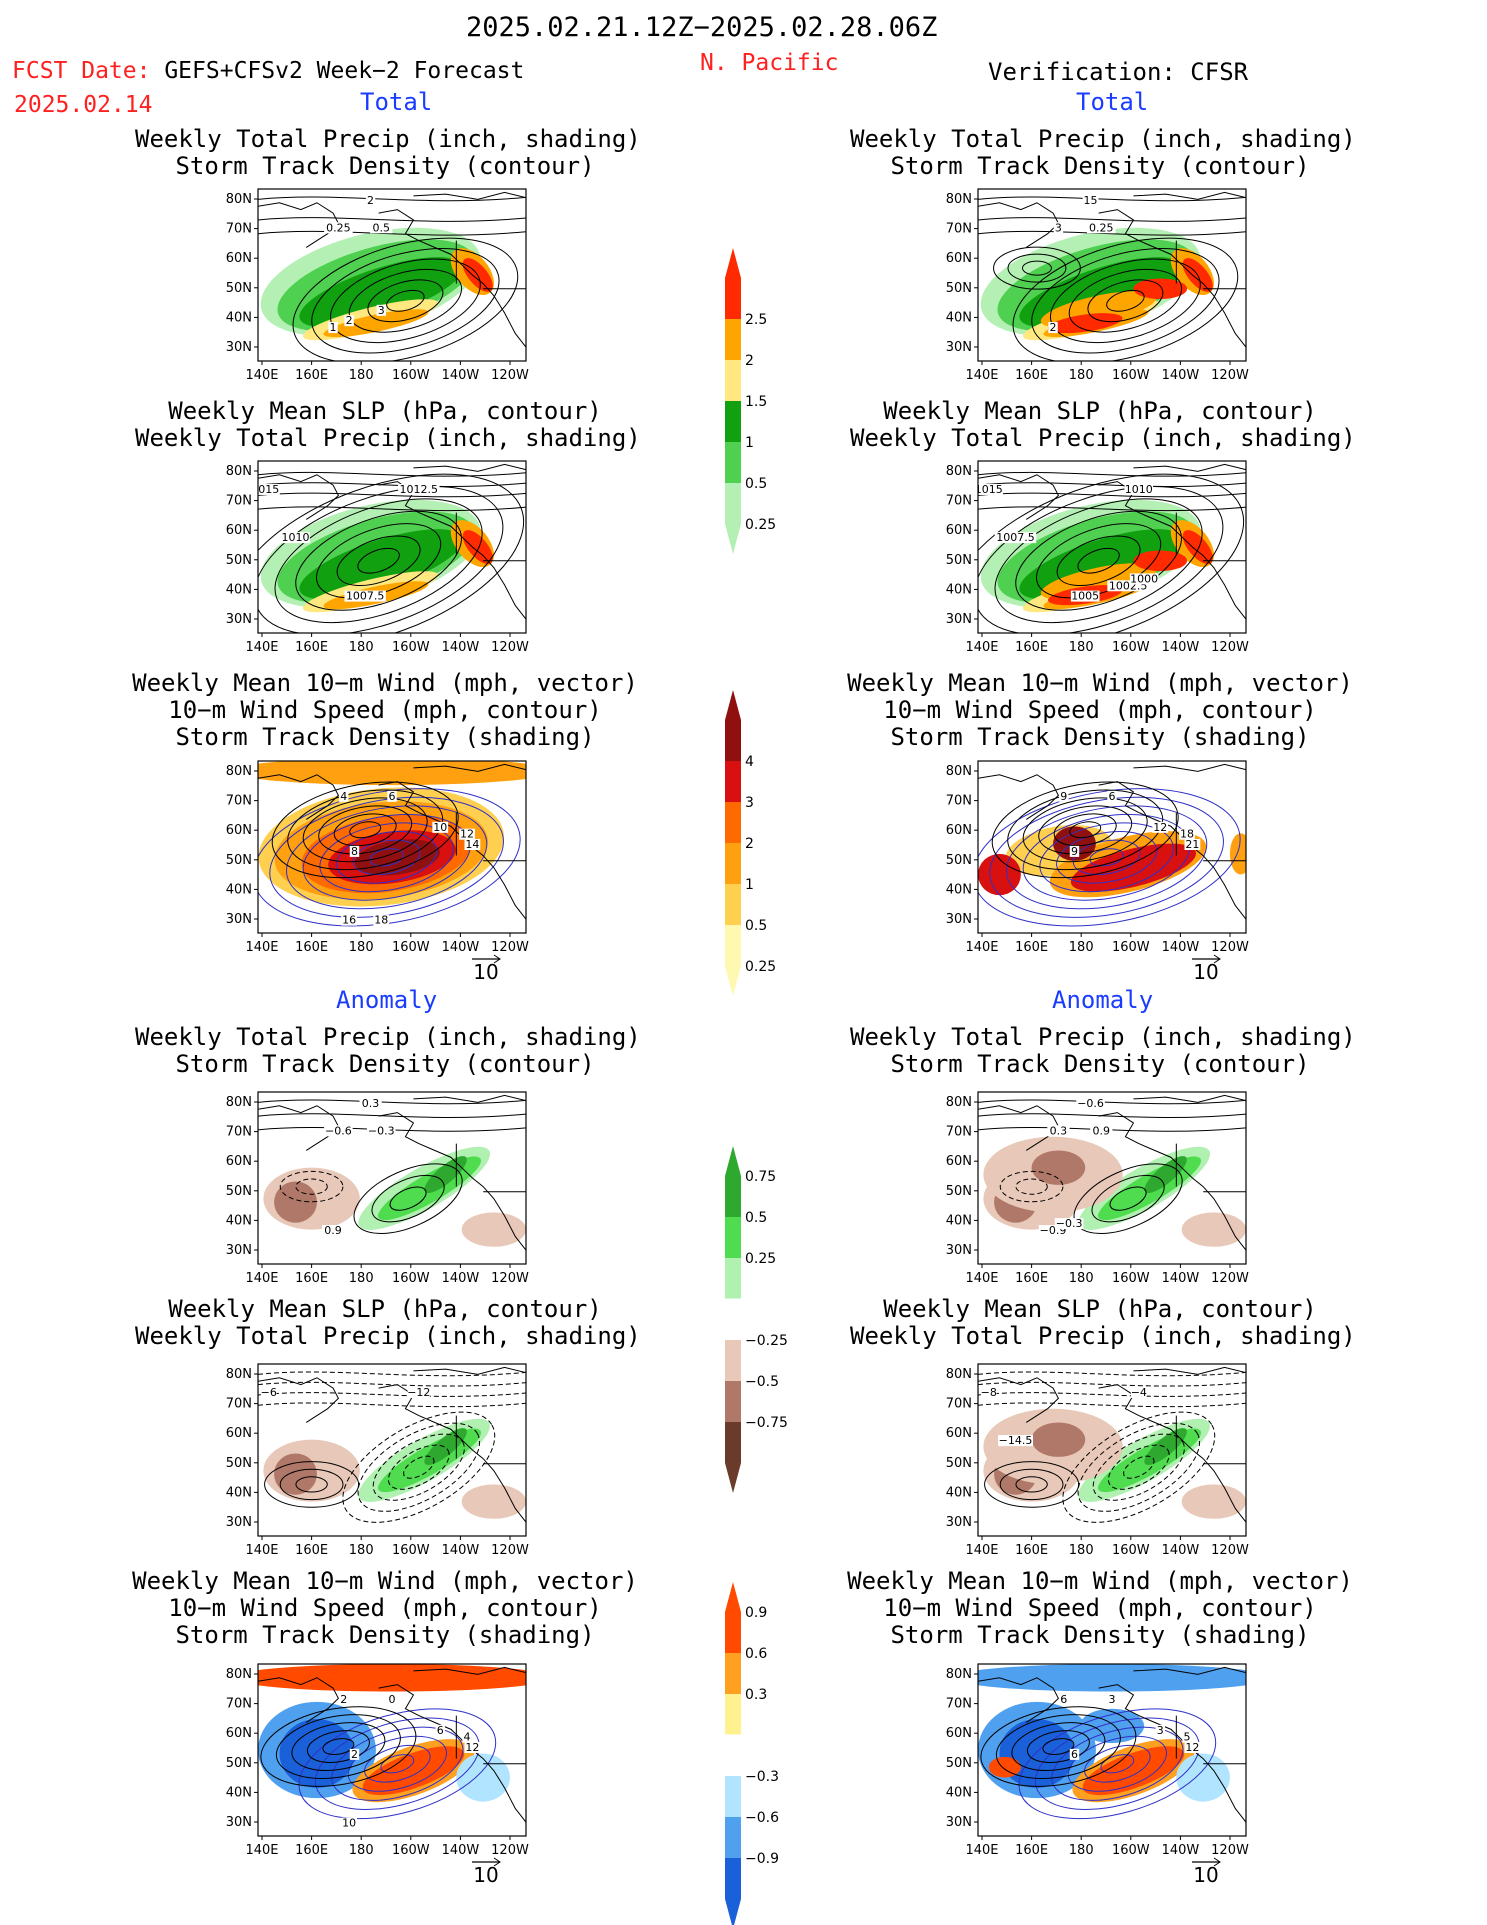 This screenshot has height=1925, width=1487. I want to click on panel-fill: −8 −4 −14.5, so click(1112, 1450).